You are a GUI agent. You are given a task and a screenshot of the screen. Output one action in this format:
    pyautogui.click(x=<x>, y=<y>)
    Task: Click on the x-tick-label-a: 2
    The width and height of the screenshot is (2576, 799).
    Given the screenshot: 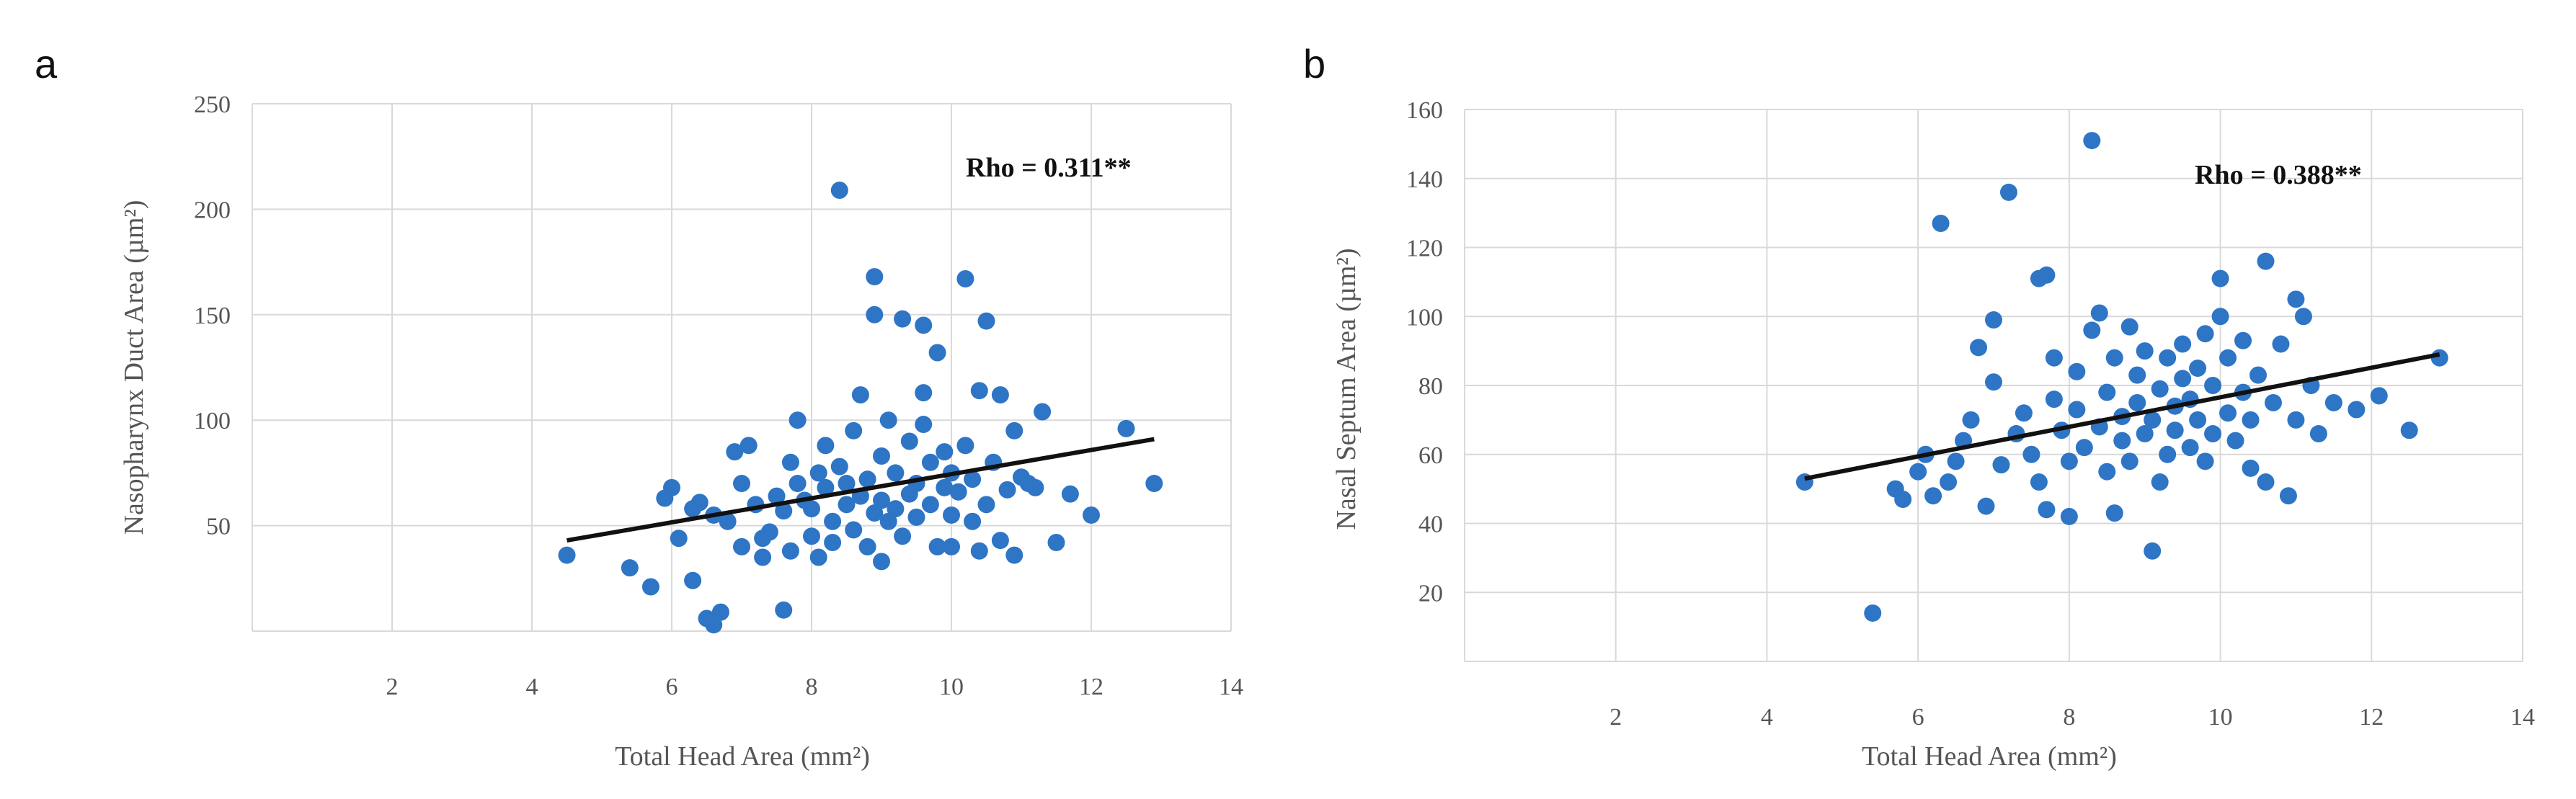 What is the action you would take?
    pyautogui.click(x=392, y=687)
    